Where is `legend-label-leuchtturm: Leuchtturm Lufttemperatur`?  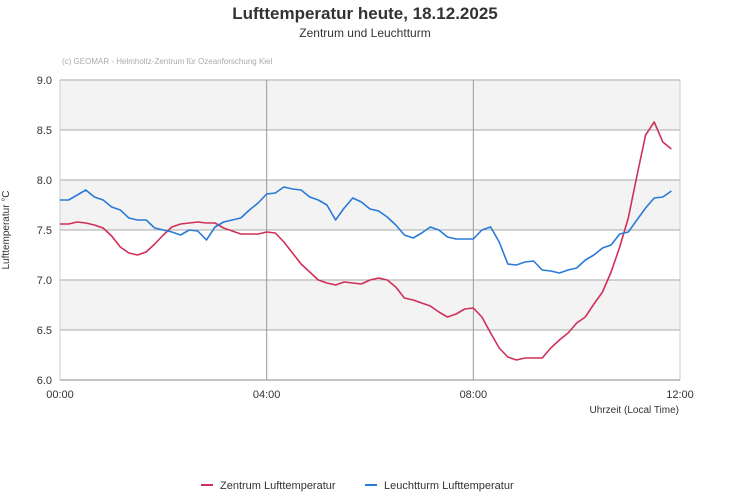 legend-label-leuchtturm: Leuchtturm Lufttemperatur is located at coordinates (449, 486).